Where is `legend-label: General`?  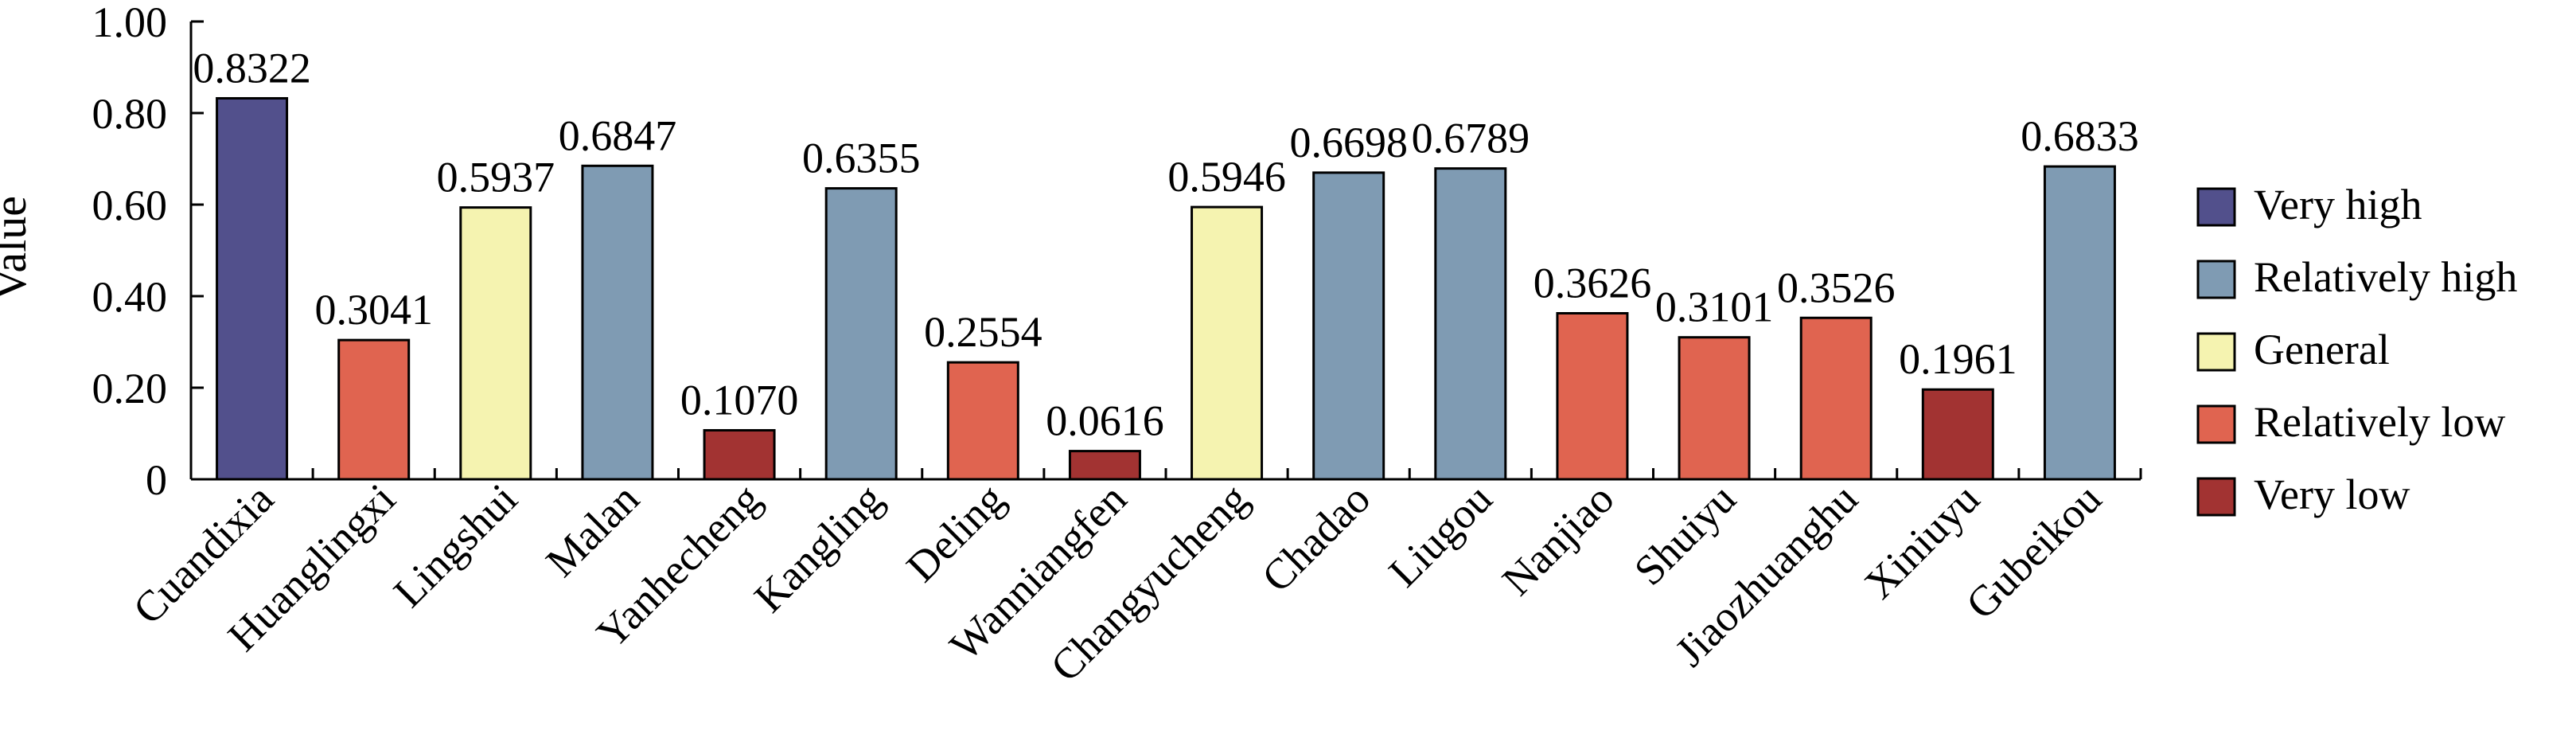
legend-label: General is located at coordinates (2322, 349).